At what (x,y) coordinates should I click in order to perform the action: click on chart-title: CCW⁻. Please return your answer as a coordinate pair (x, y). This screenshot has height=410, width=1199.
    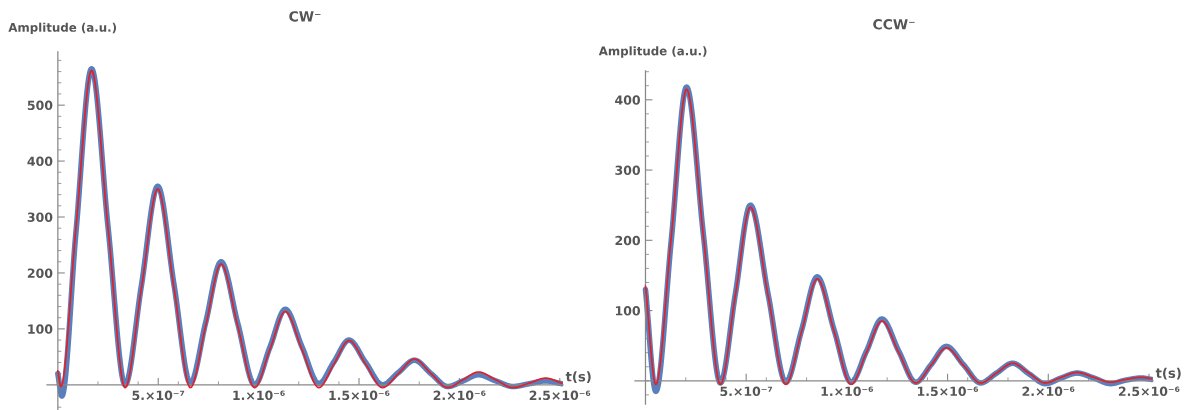
    Looking at the image, I should click on (894, 24).